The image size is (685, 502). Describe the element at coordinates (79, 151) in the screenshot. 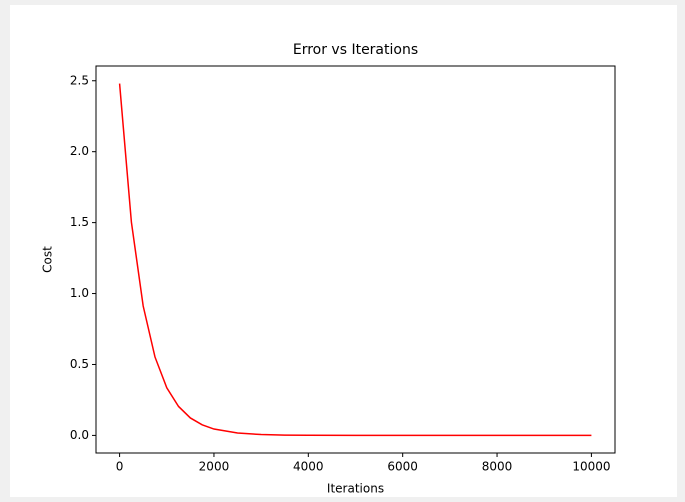

I see `y-tick-label: 2.0` at that location.